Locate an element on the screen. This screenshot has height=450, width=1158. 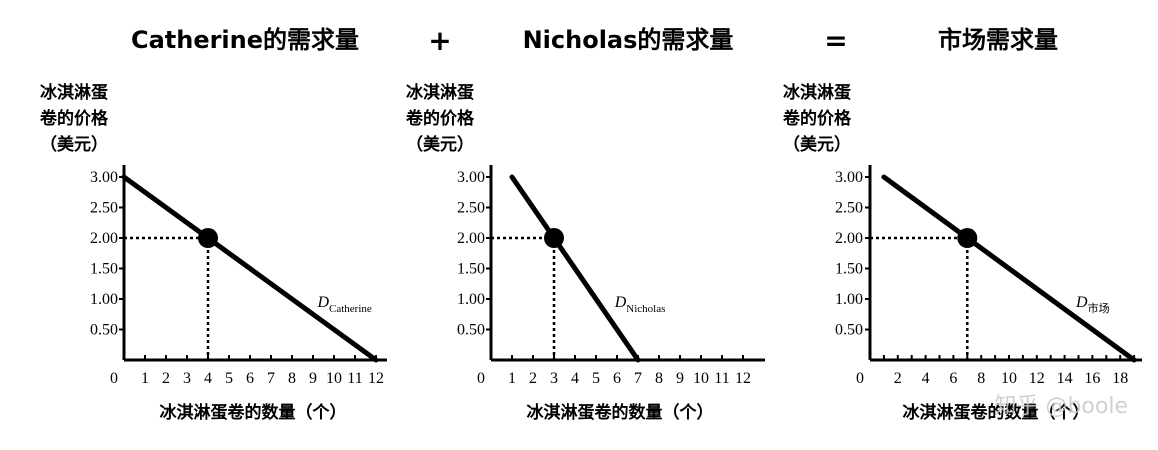
catherine-curve-label-sub: Catherine is located at coordinates (350, 309).